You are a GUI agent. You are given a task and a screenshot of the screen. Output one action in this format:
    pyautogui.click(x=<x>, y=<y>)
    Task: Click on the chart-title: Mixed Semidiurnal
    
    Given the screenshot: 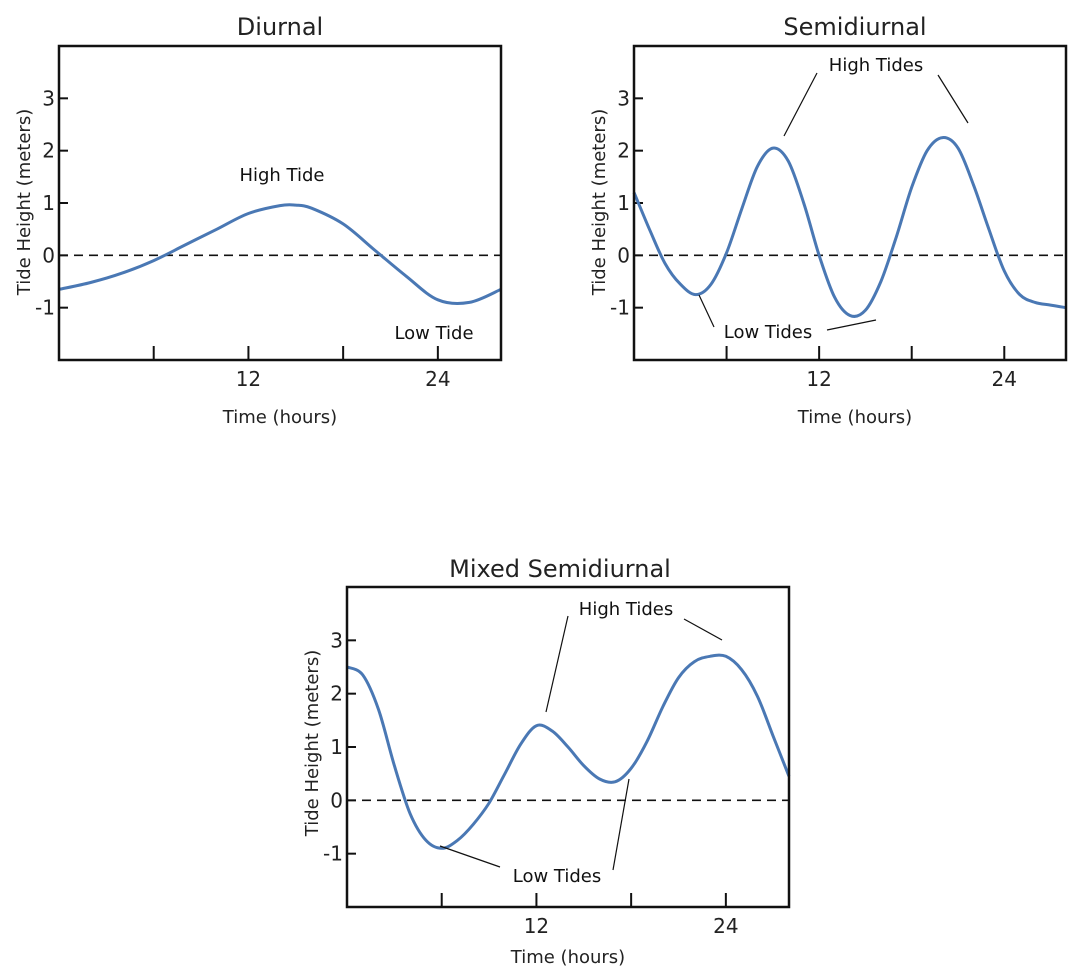 What is the action you would take?
    pyautogui.click(x=560, y=569)
    